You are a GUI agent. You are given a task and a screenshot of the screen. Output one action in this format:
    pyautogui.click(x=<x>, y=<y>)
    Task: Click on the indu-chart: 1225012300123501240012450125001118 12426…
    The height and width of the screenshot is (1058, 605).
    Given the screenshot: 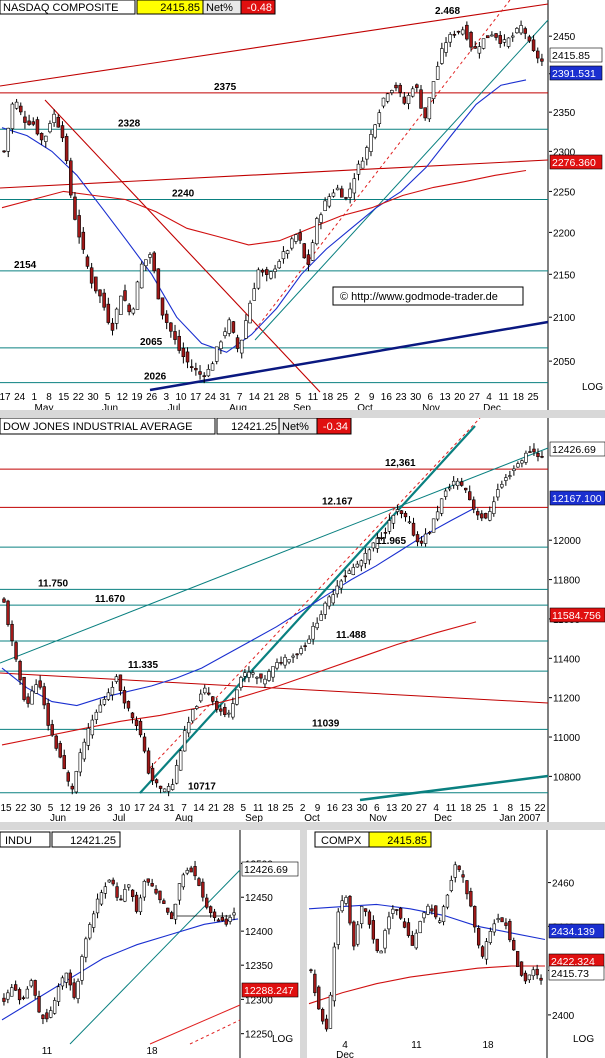 What is the action you would take?
    pyautogui.click(x=150, y=944)
    